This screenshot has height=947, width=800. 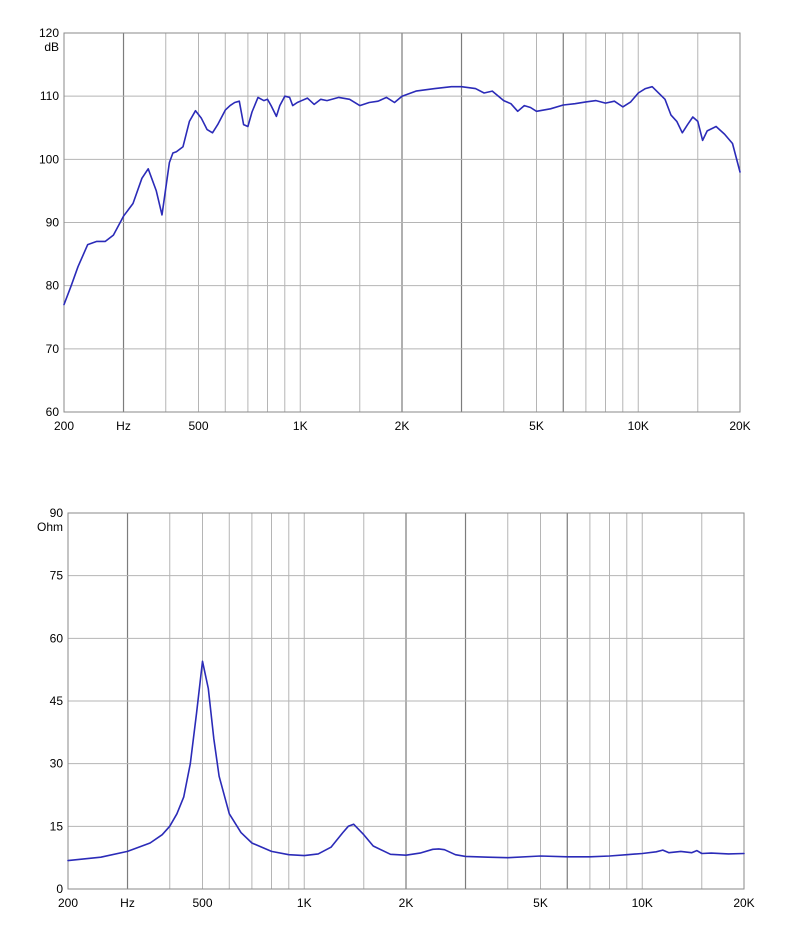 I want to click on y-tick-label: 30, so click(x=57, y=764).